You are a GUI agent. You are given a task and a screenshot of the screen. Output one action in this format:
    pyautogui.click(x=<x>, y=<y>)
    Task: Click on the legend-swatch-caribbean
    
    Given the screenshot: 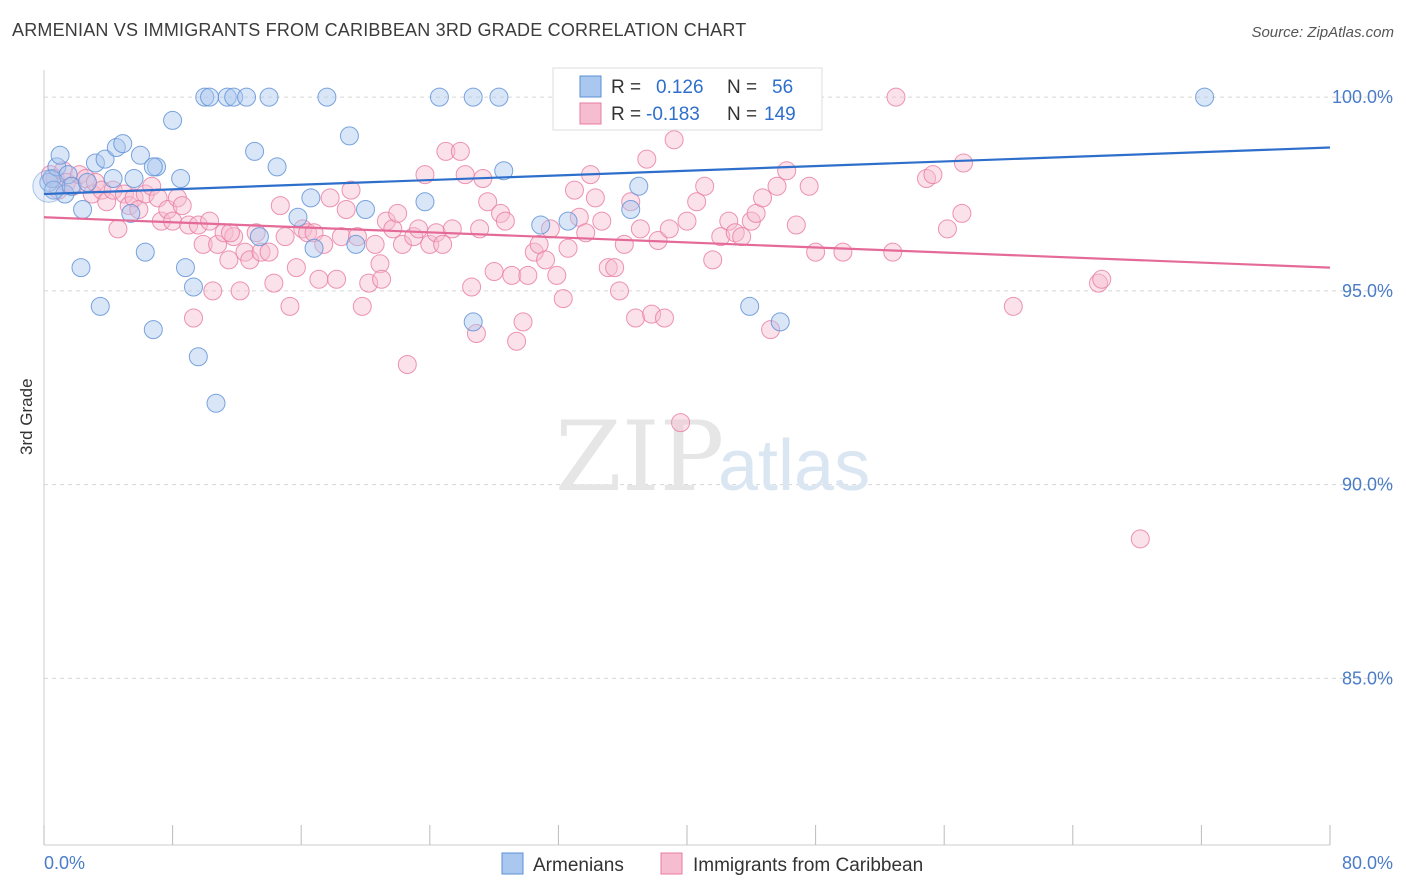 What is the action you would take?
    pyautogui.click(x=590, y=113)
    